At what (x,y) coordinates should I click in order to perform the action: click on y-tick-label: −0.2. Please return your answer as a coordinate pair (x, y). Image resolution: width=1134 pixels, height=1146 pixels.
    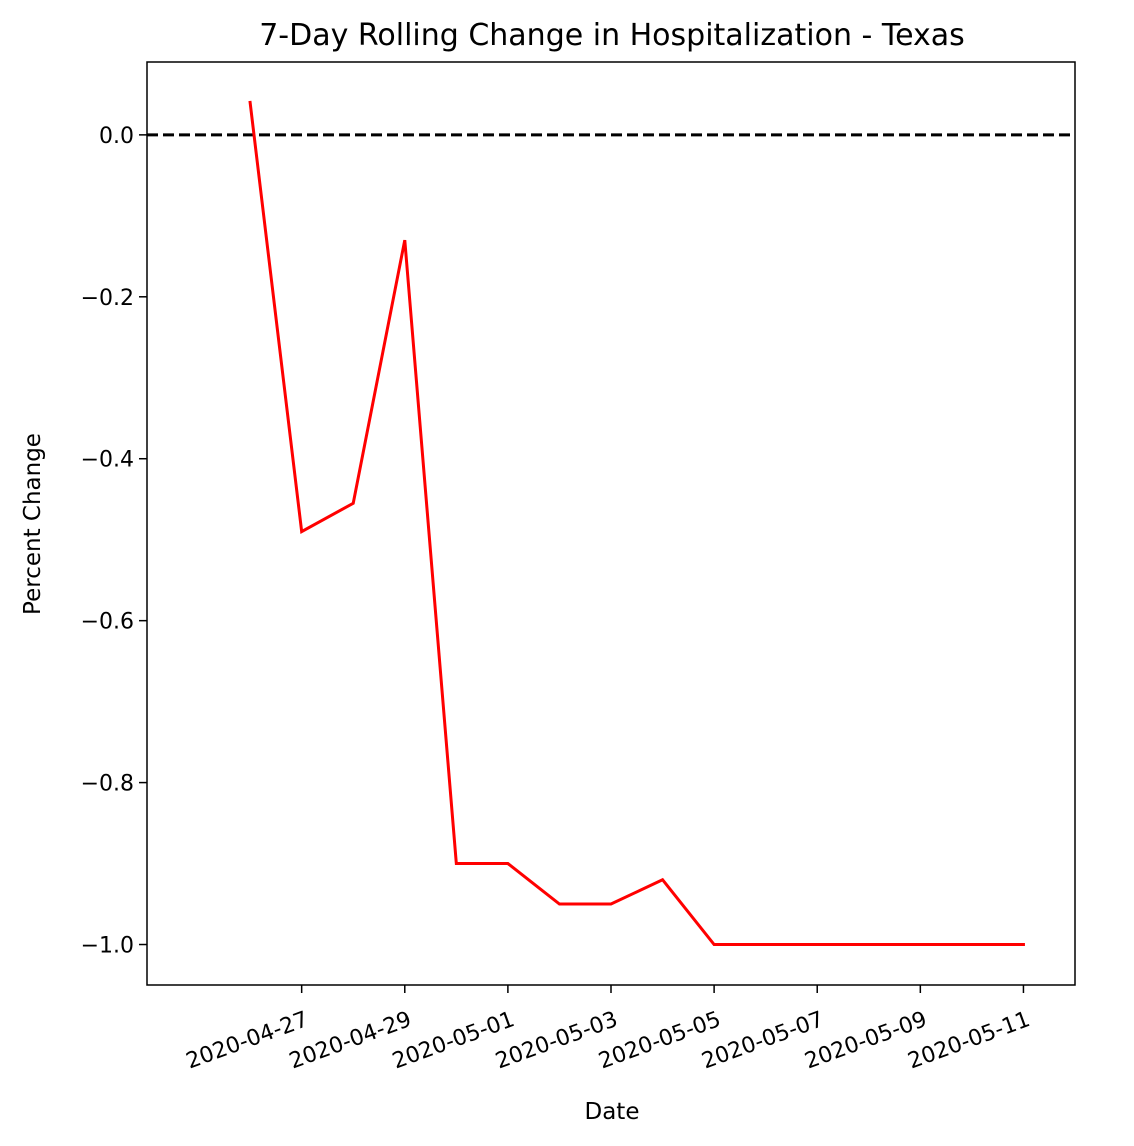
    Looking at the image, I should click on (107, 298).